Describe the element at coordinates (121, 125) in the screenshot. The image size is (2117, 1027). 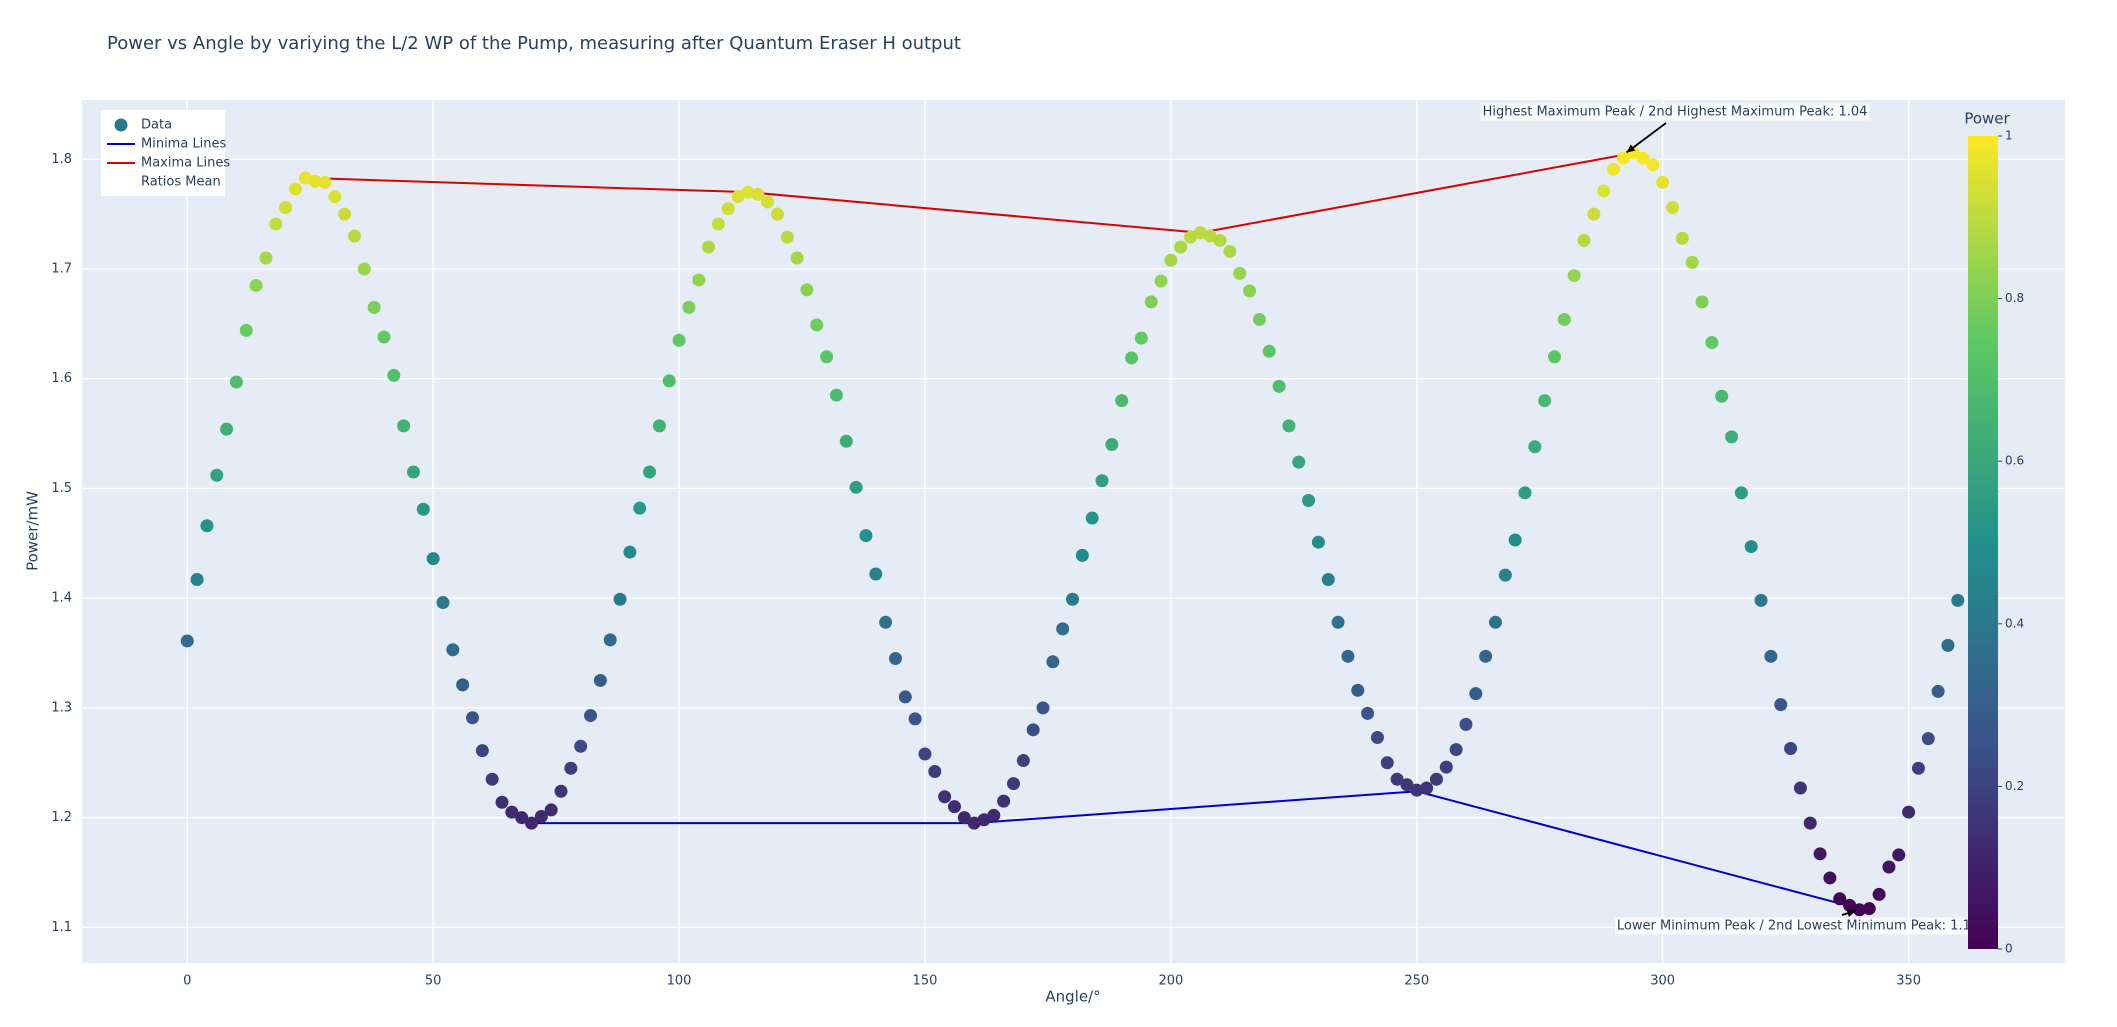
I see `legend-symbol` at that location.